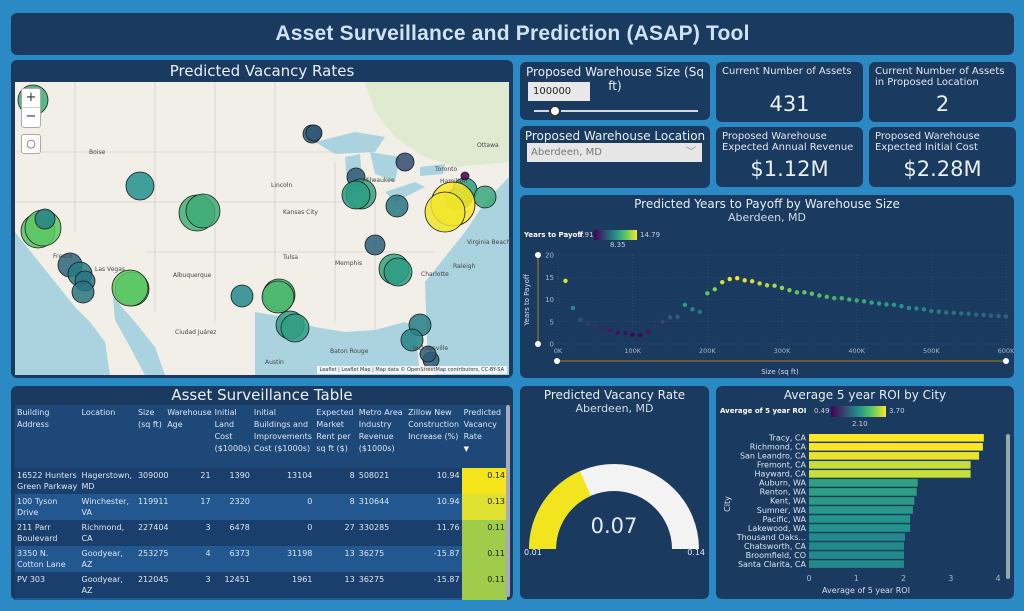 The width and height of the screenshot is (1024, 611). I want to click on x-tick-label: 0K, so click(558, 351).